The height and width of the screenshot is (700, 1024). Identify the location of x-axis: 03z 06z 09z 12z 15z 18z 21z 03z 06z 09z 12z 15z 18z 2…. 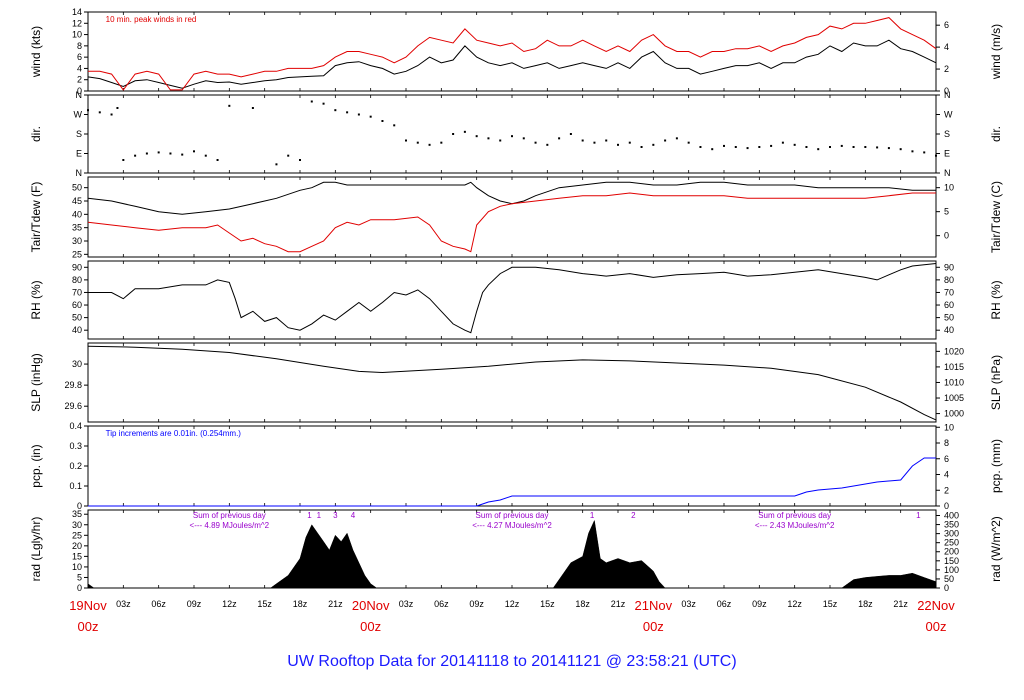
(512, 616).